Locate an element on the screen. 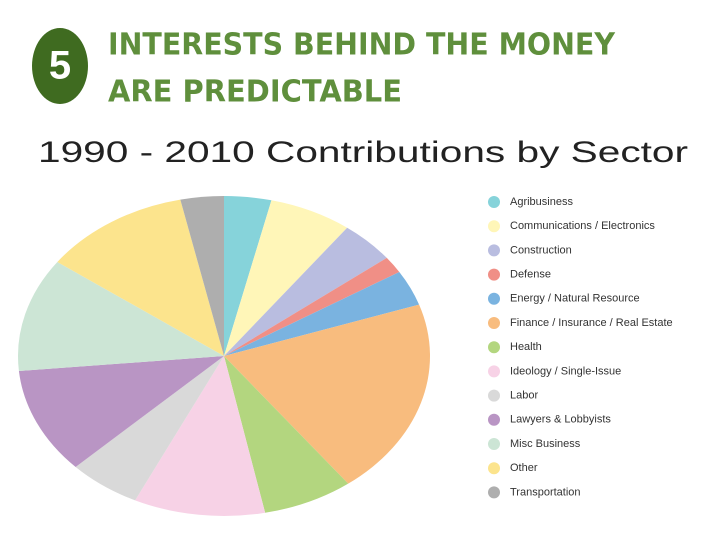 The height and width of the screenshot is (540, 720). legend-label: Communications / Electronics is located at coordinates (582, 226).